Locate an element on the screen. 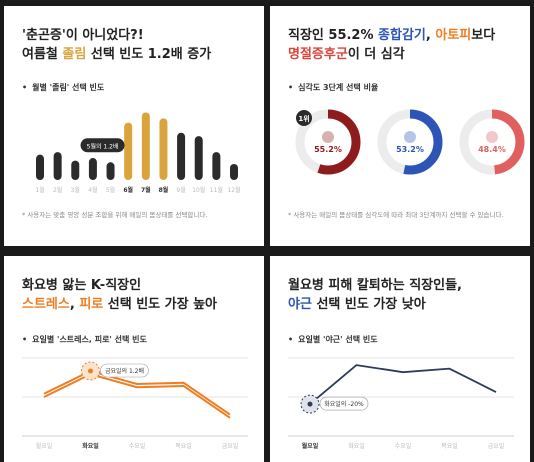  card4-title-h1: 야근 is located at coordinates (300, 304).